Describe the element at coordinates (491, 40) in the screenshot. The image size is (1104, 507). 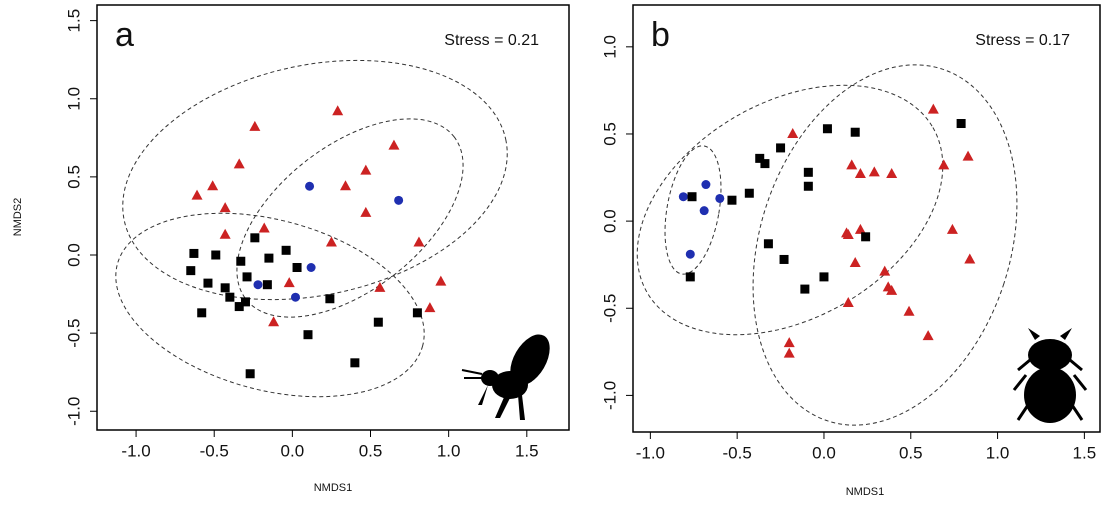
I see `stress-annotation: Stress = 0.21` at that location.